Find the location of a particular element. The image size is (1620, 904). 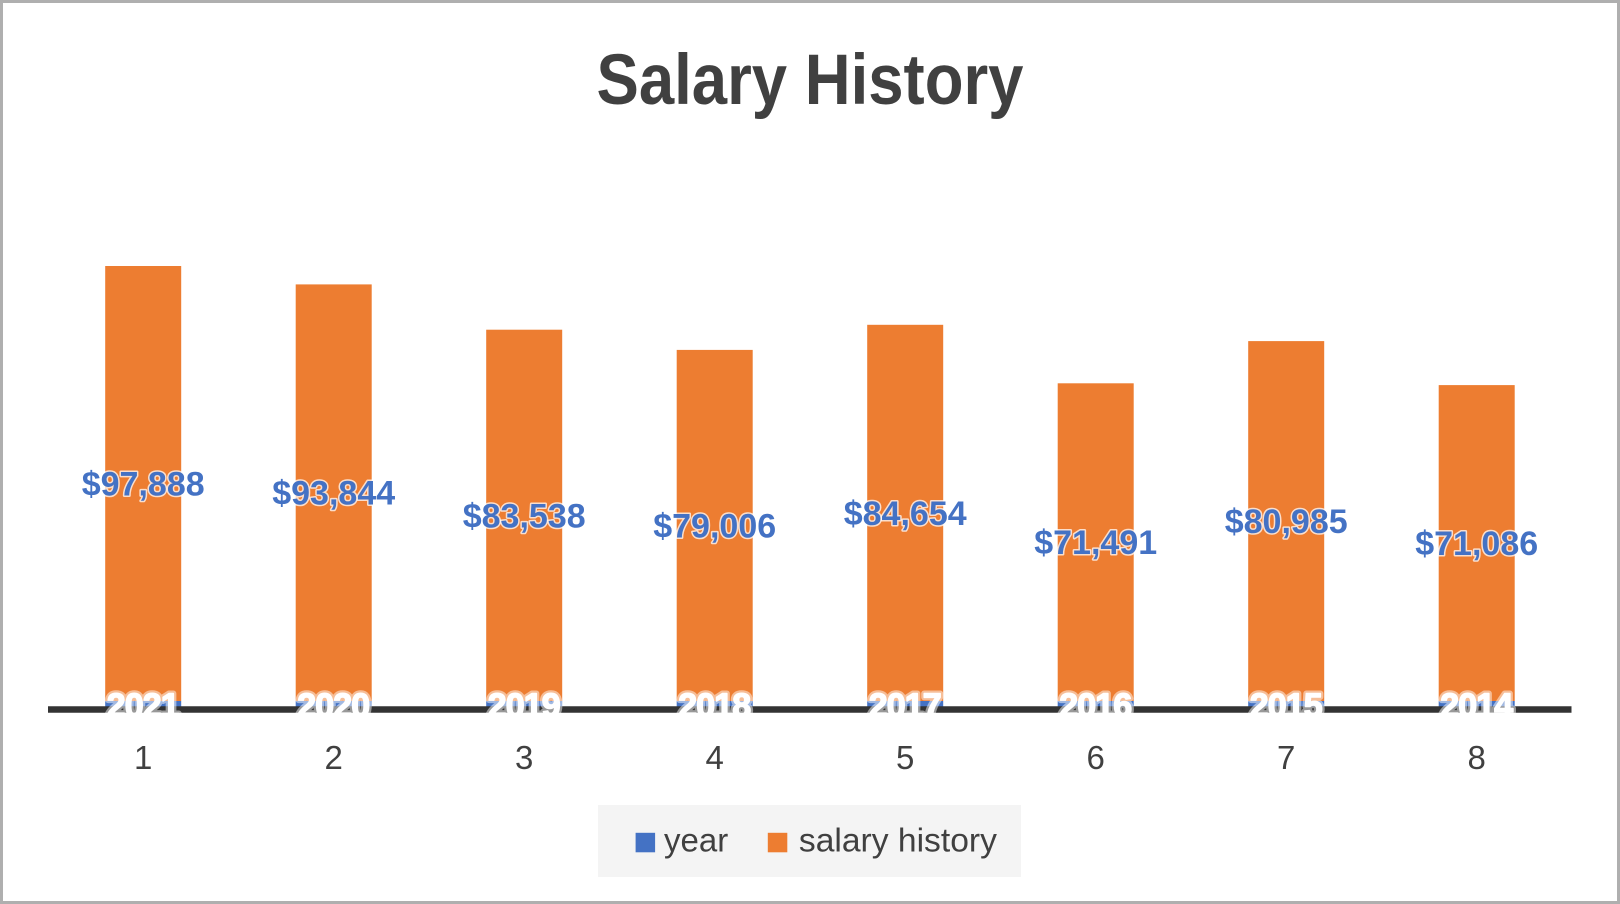

svg-text: 2014 is located at coordinates (1476, 706).